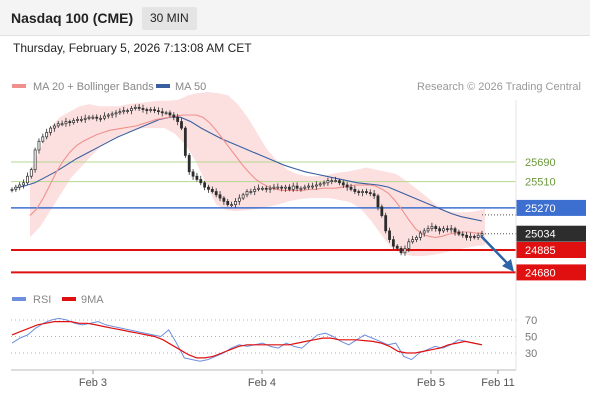 The image size is (590, 400). Describe the element at coordinates (540, 183) in the screenshot. I see `level-label-25510: 25510` at that location.